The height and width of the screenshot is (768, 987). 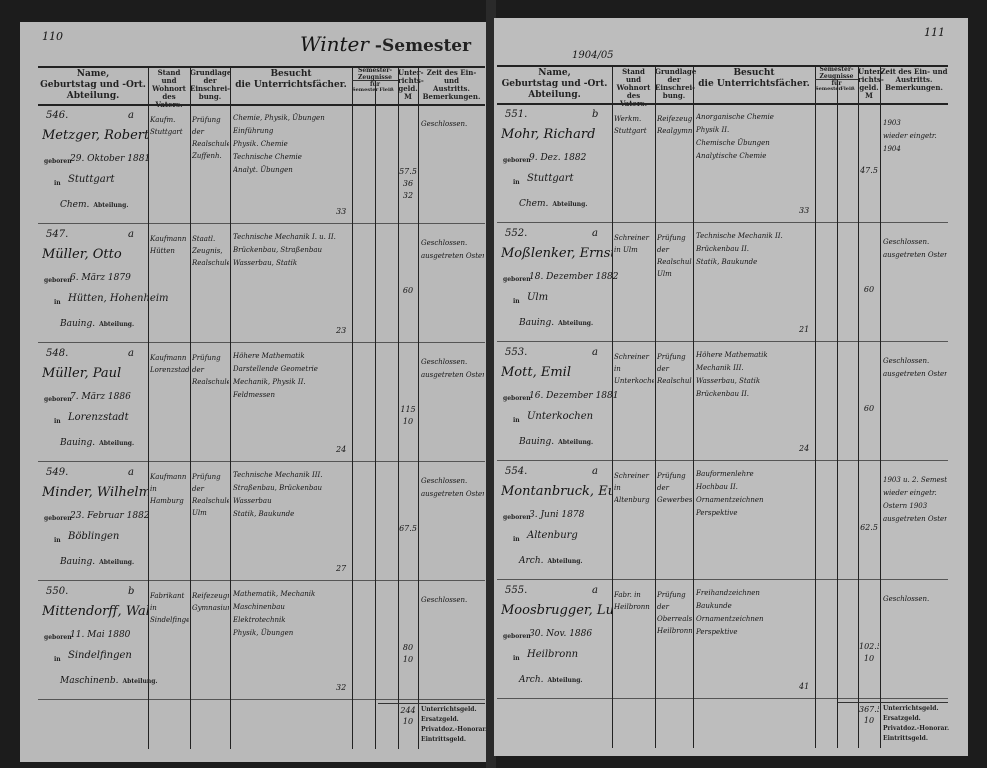 What do you see at coordinates (75, 205) in the screenshot?
I see `division: Chem.` at bounding box center [75, 205].